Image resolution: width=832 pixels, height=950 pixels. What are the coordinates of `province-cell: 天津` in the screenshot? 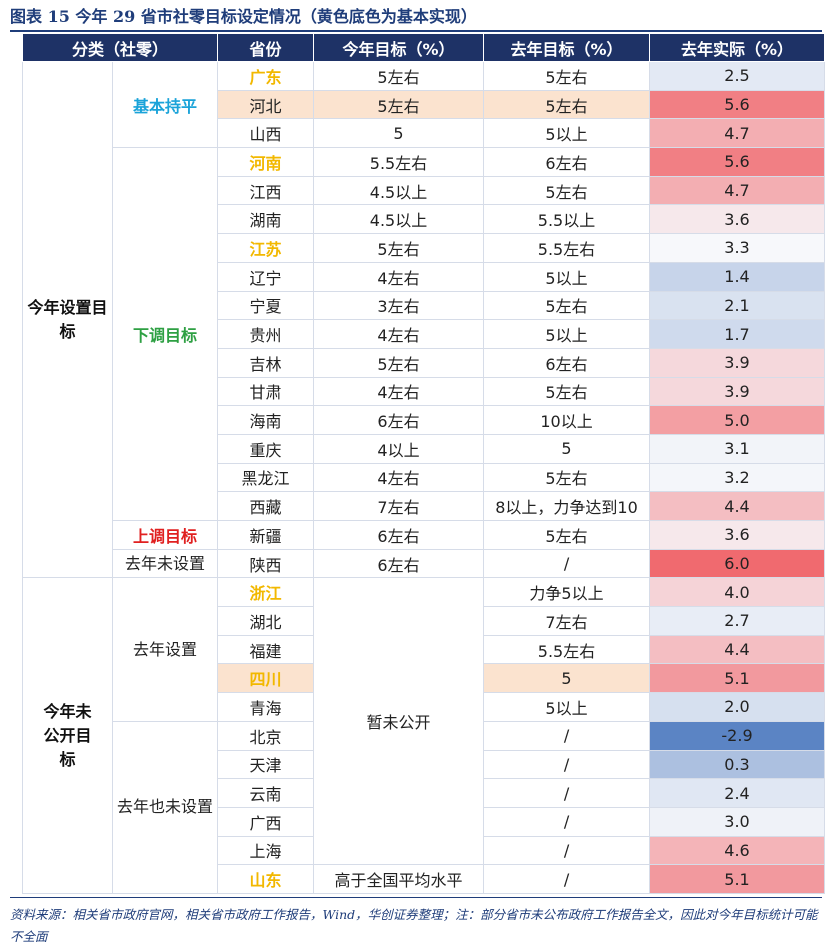 It's located at (266, 764).